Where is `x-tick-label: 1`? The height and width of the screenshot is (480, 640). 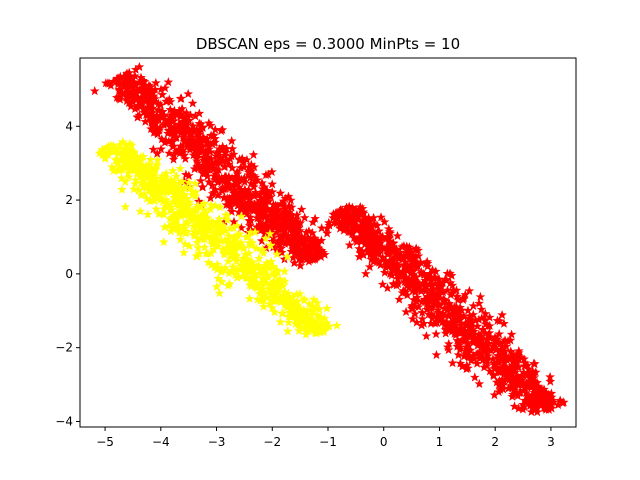
x-tick-label: 1 is located at coordinates (440, 442).